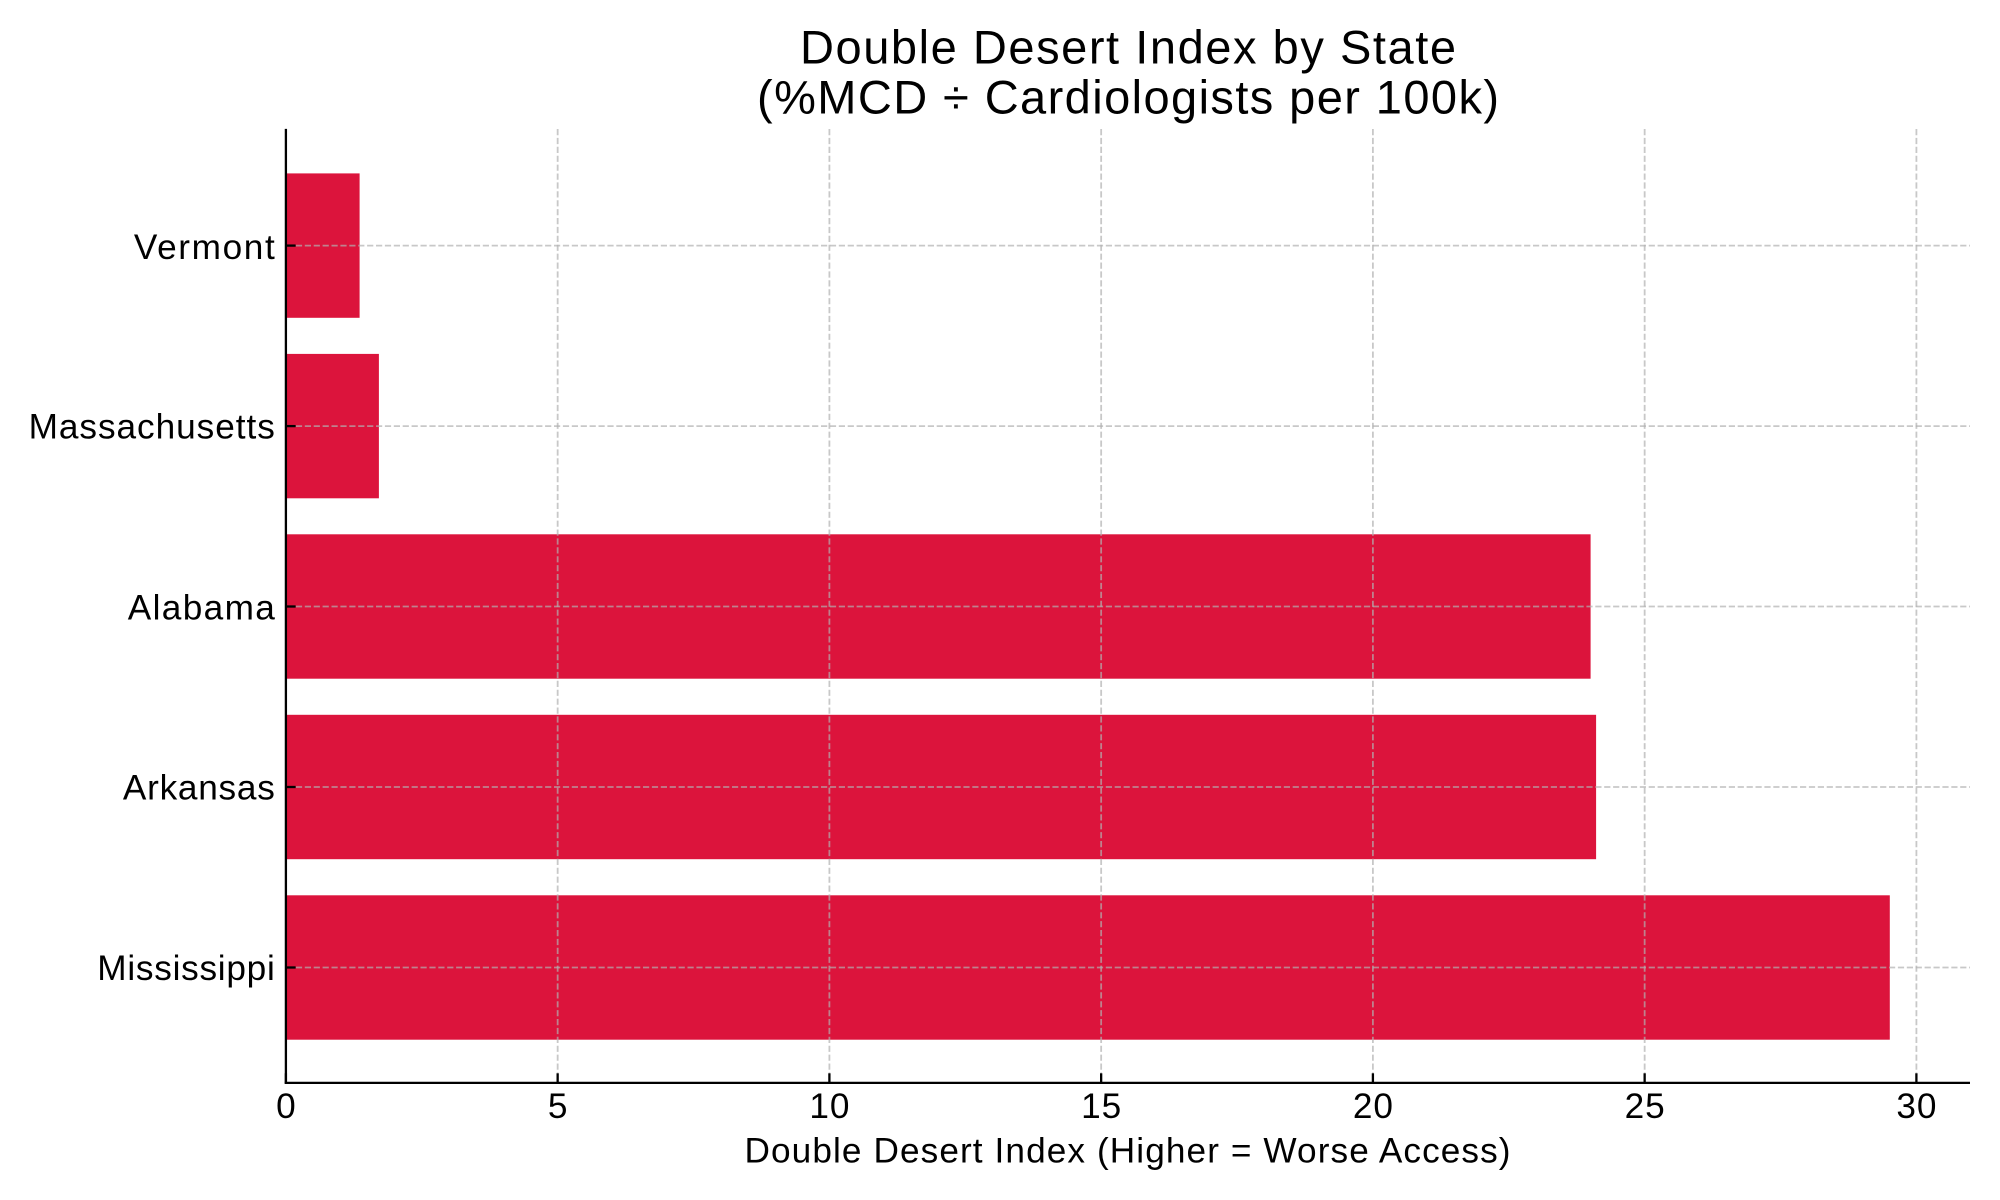 This screenshot has height=1200, width=2000. What do you see at coordinates (1101, 1106) in the screenshot?
I see `svg-text: 15` at bounding box center [1101, 1106].